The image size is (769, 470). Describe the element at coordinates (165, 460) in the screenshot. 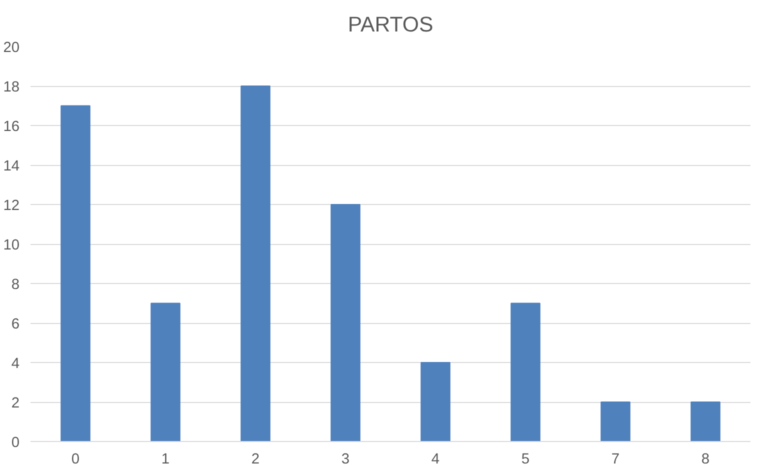

I see `x-tick-label: 1` at that location.